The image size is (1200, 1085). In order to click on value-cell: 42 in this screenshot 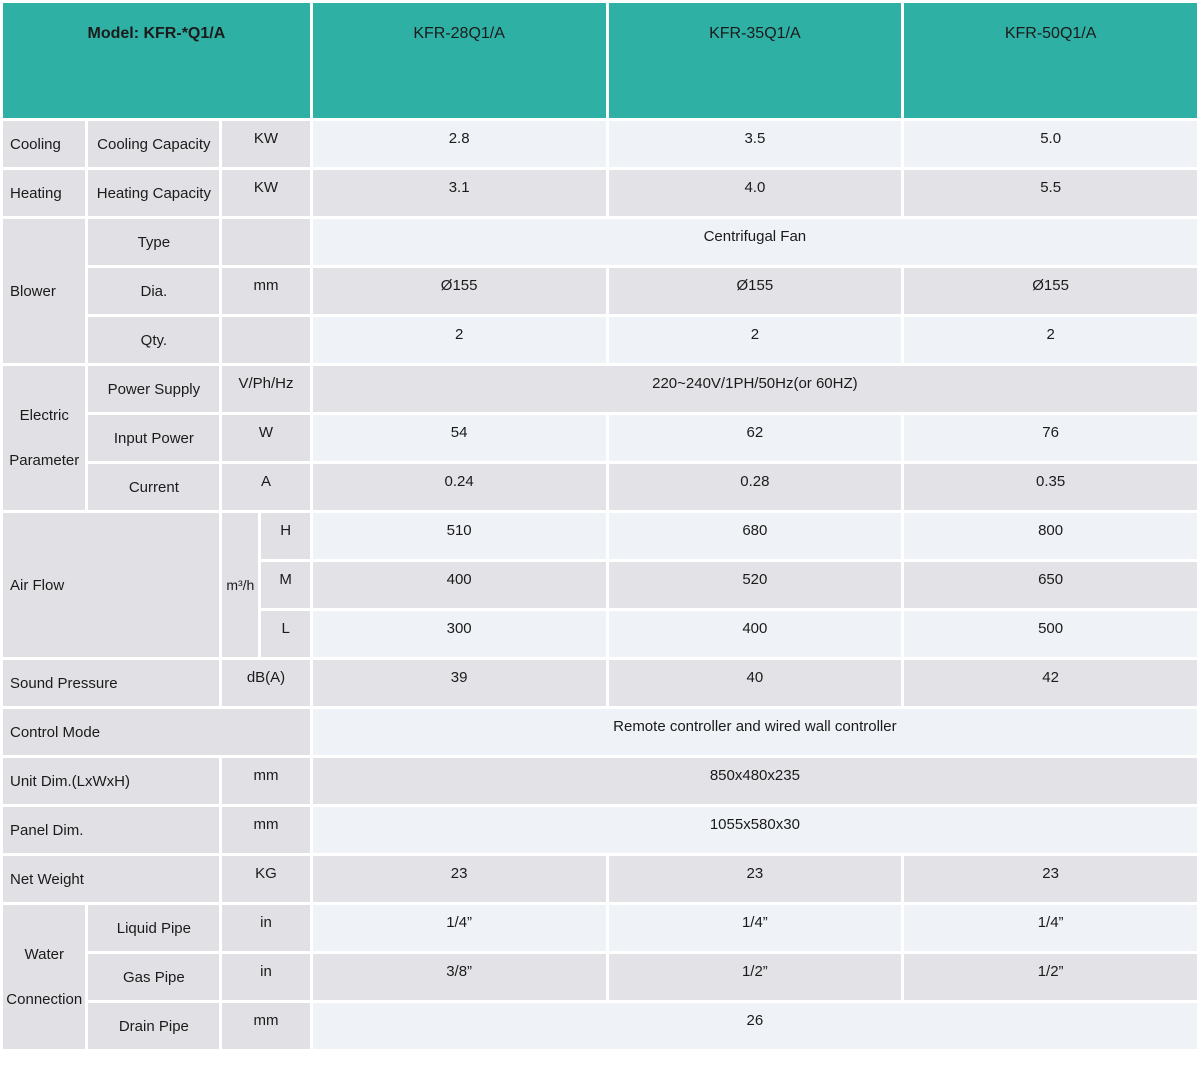, I will do `click(1050, 683)`.